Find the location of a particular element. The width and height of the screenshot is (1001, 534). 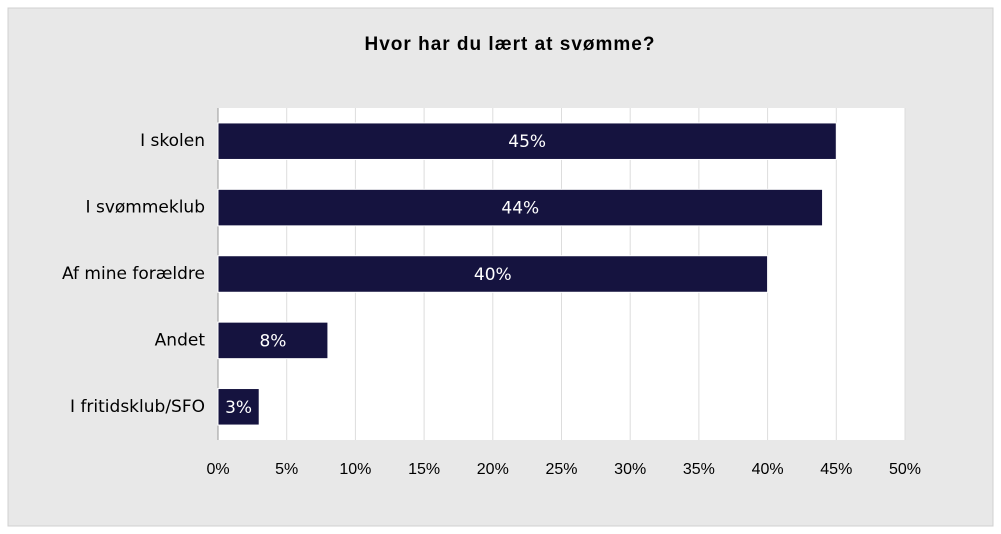

value-label: 8% is located at coordinates (272, 341).